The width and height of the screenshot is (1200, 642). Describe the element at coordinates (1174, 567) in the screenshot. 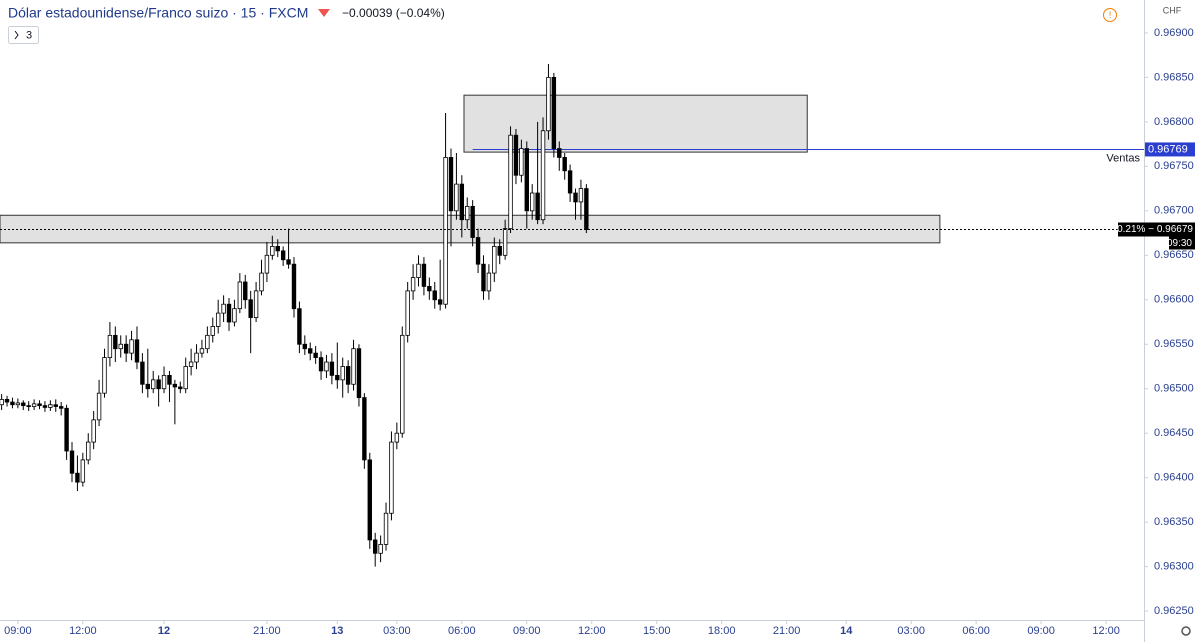

I see `y-tick-label: 0.96300` at that location.